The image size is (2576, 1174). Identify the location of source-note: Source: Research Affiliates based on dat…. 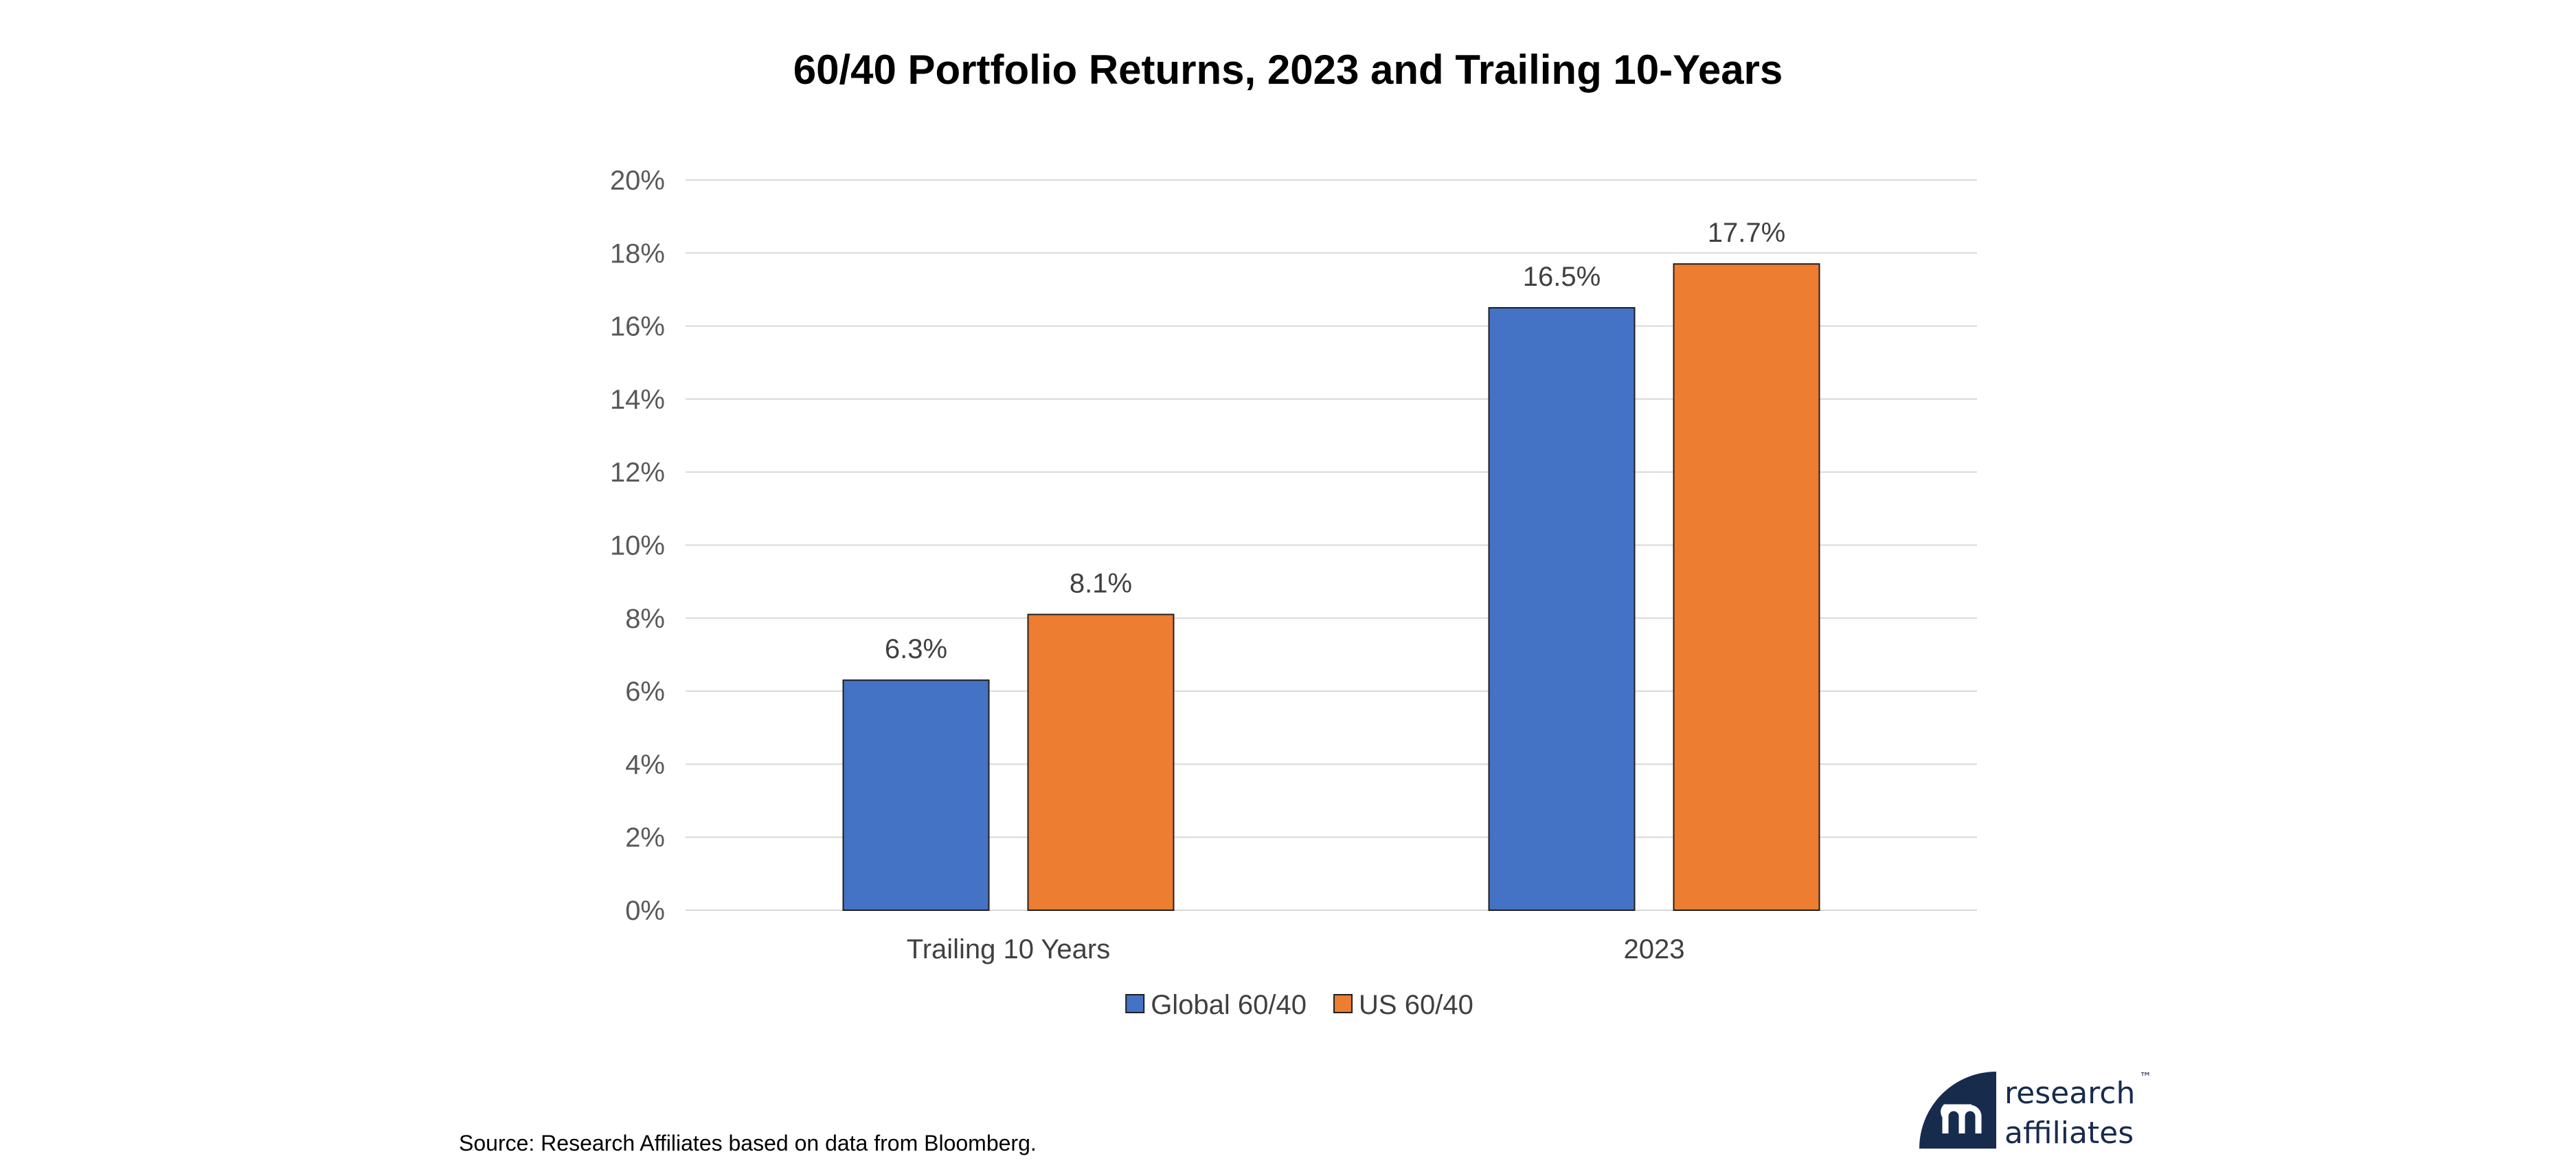
(748, 1143).